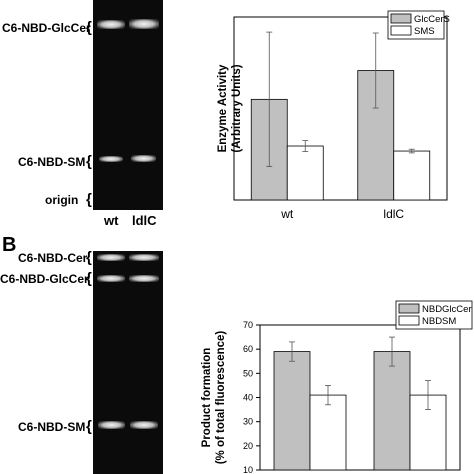  I want to click on brace-cer: {, so click(89, 257).